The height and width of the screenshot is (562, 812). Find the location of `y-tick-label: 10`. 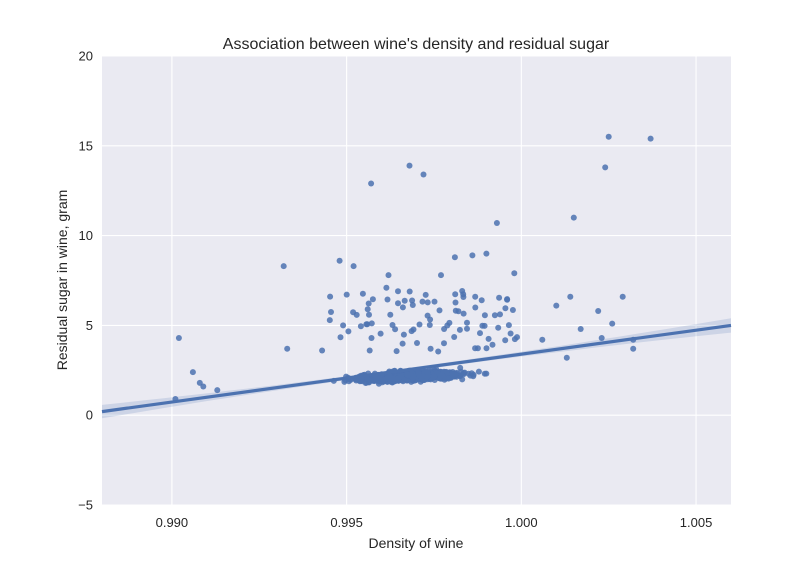

y-tick-label: 10 is located at coordinates (86, 235).